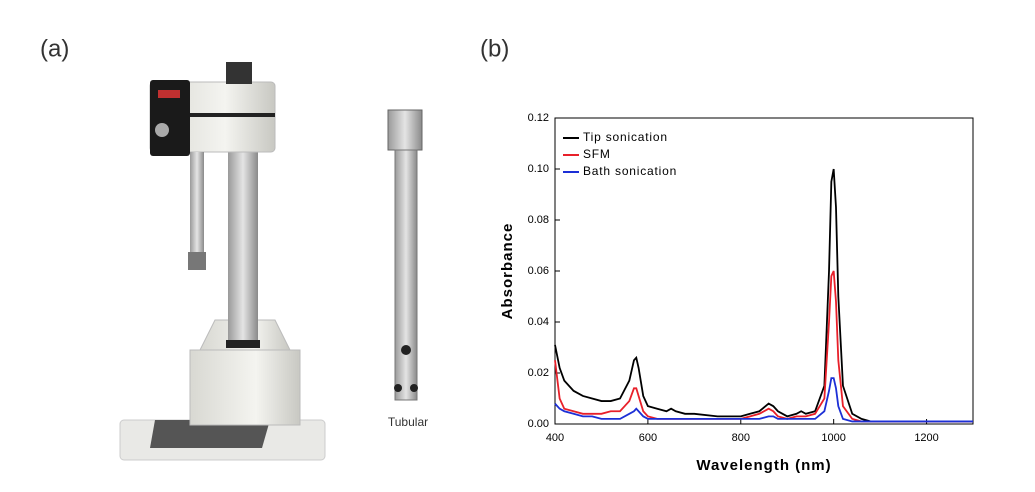  Describe the element at coordinates (408, 422) in the screenshot. I see `photo-caption: Tubular` at that location.